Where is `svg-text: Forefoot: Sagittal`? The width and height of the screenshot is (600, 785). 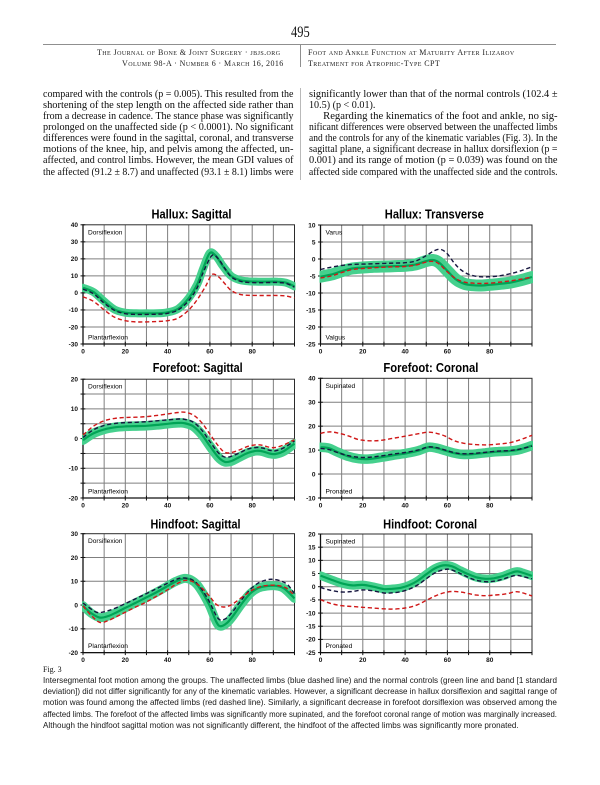
svg-text: Forefoot: Sagittal is located at coordinates (198, 367).